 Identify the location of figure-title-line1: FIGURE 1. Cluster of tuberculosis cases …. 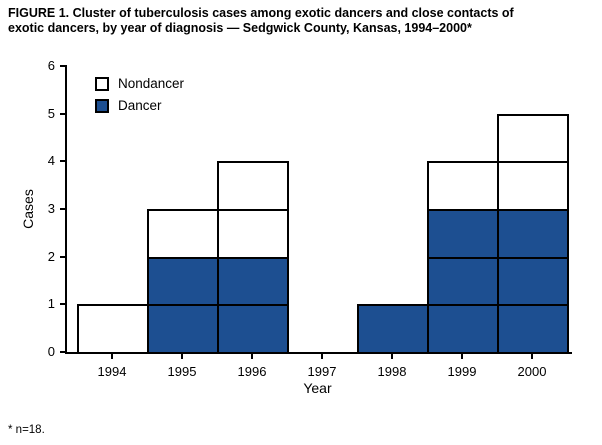
(261, 13).